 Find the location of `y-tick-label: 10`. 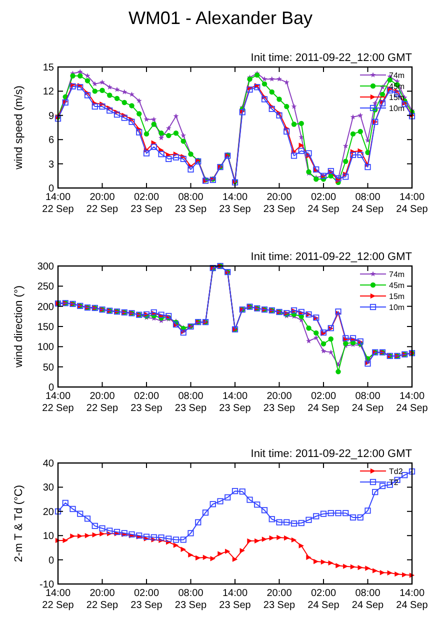

y-tick-label: 10 is located at coordinates (48, 536).